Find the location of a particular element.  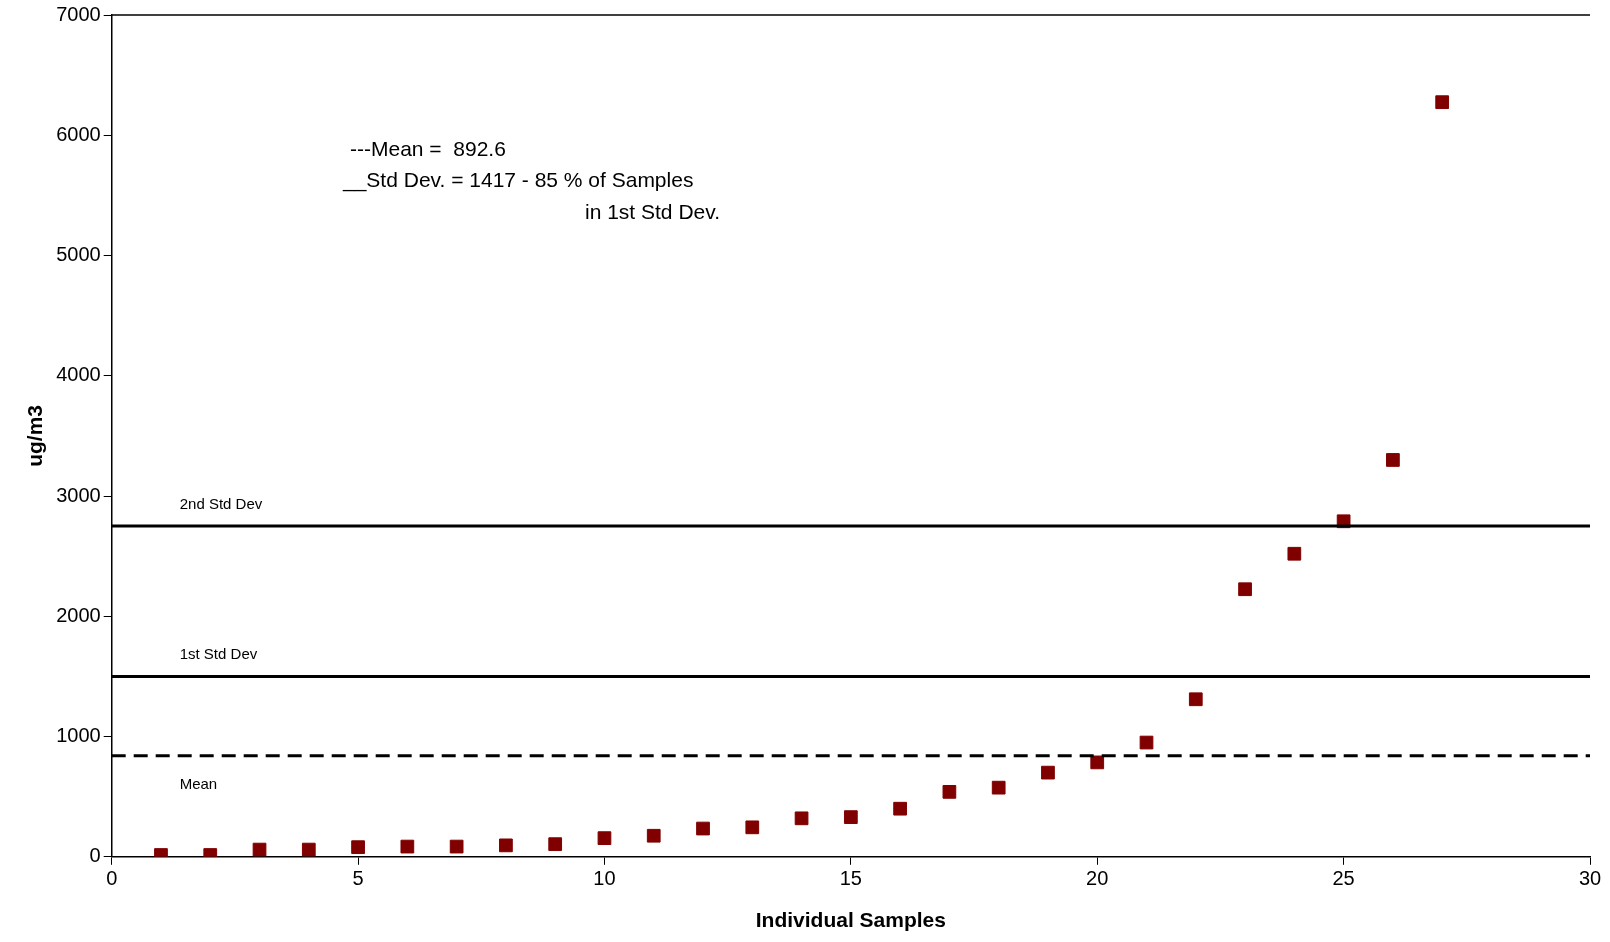

x-tick-label: 15 is located at coordinates (850, 878).